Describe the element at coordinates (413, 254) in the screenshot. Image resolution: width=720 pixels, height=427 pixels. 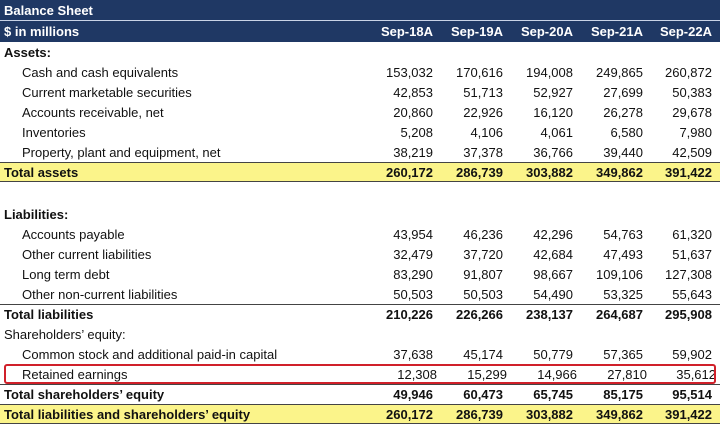
I see `cell-value: 32,479` at that location.